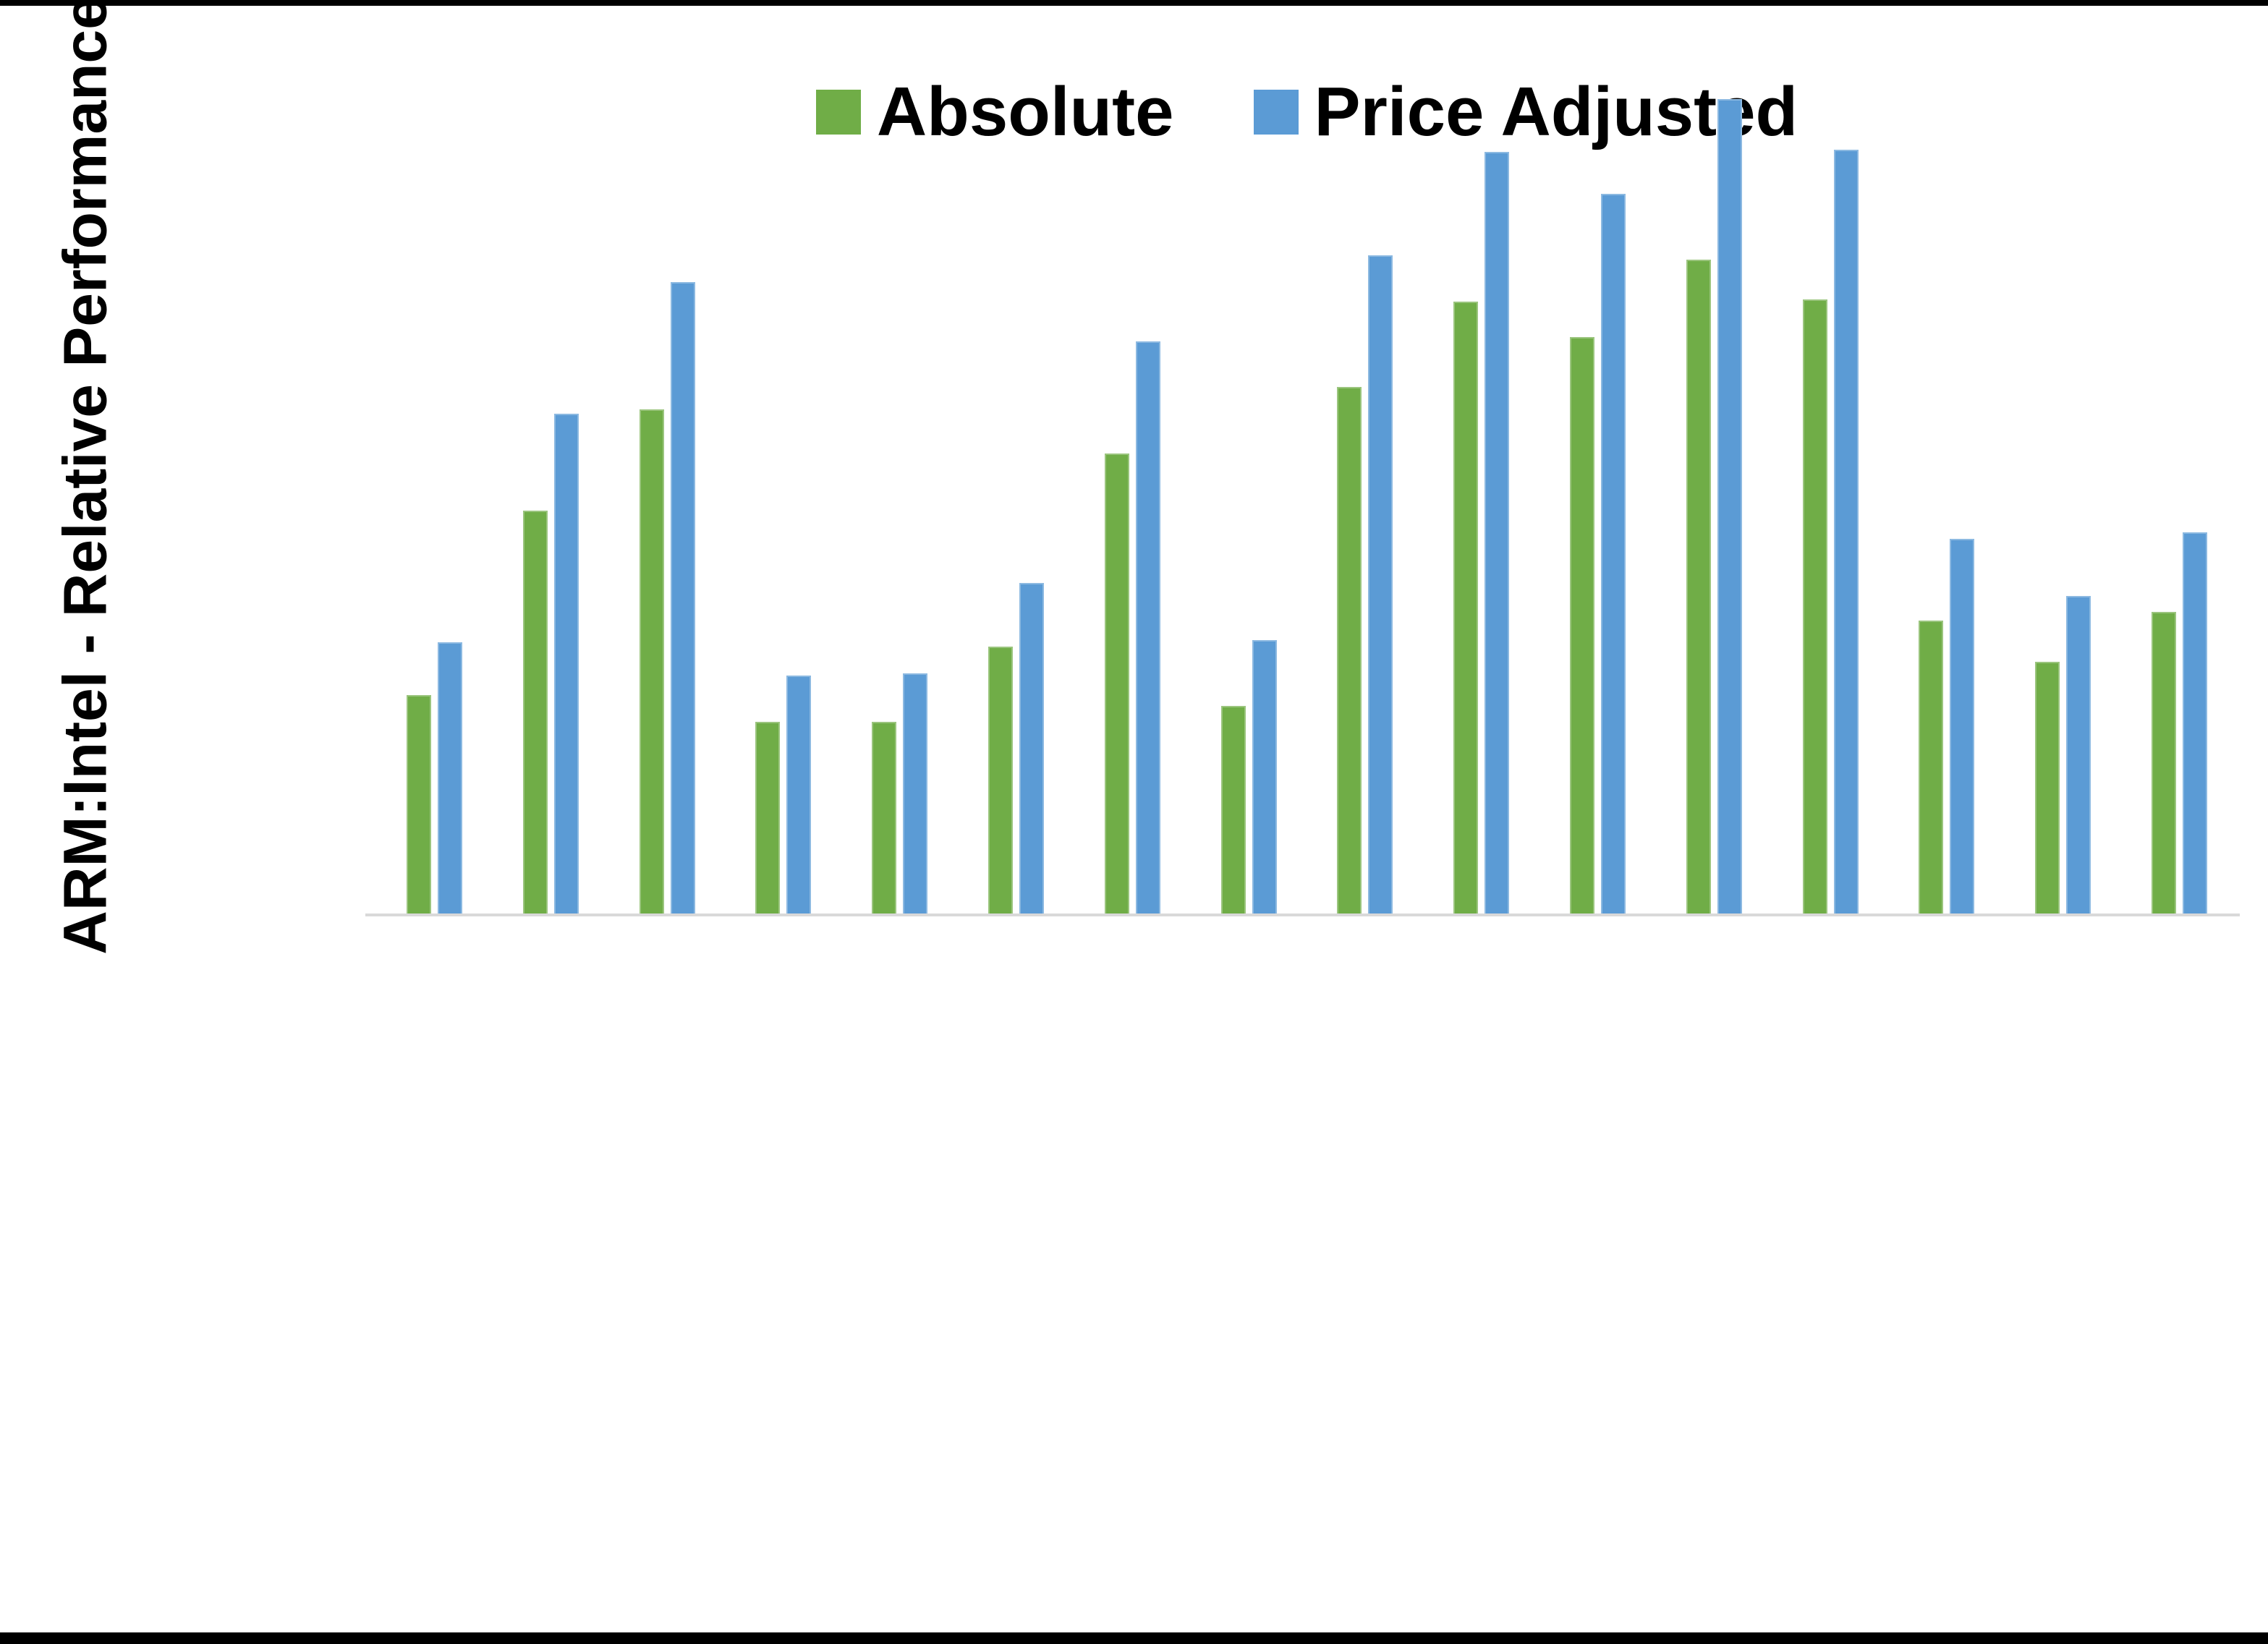  Describe the element at coordinates (1613, 554) in the screenshot. I see `bar-price-adjusted-s2-default` at that location.